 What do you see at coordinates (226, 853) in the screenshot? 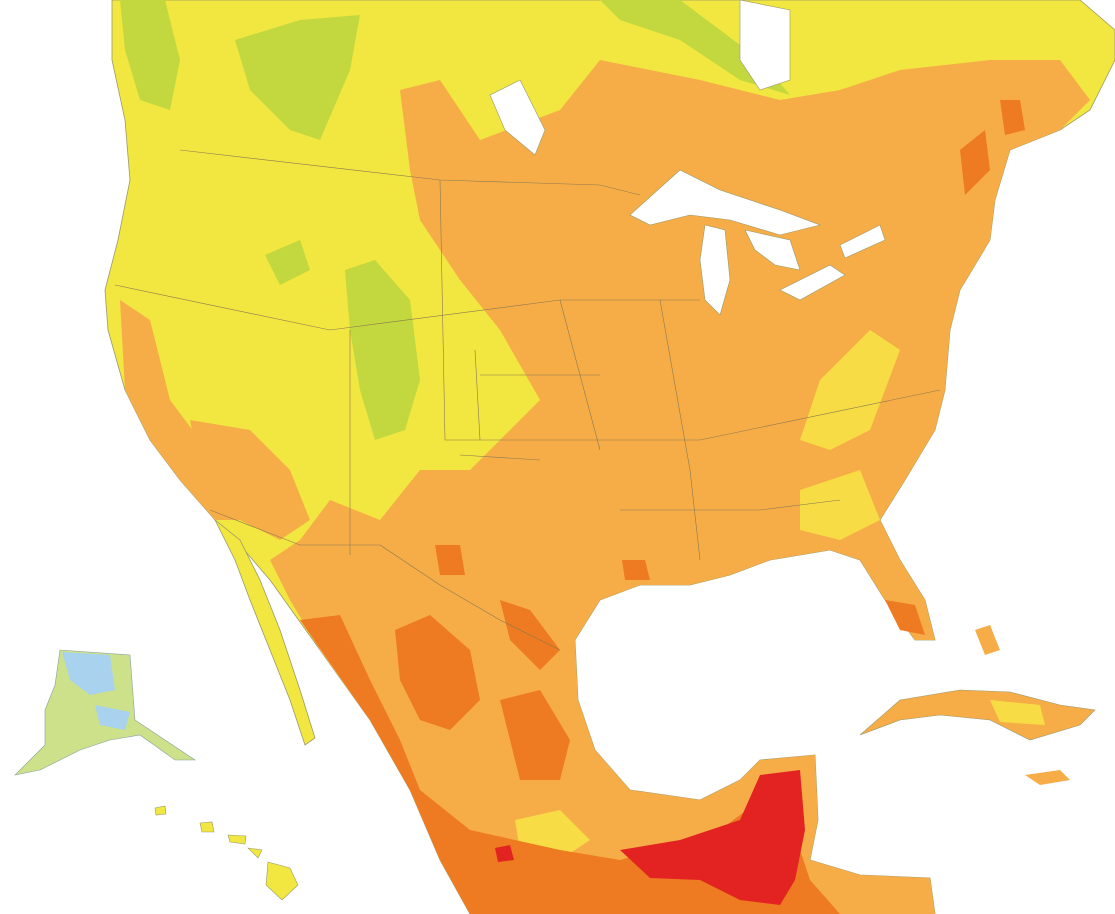
I see `hawaii` at bounding box center [226, 853].